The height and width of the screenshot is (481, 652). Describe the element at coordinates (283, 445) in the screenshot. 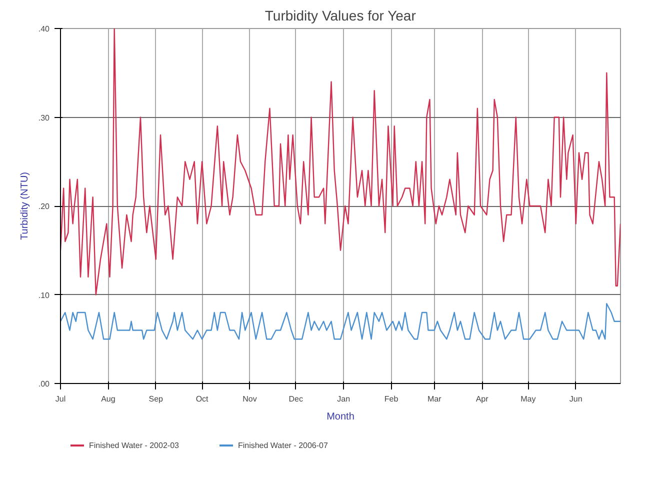

I see `legend-label: Finished Water - 2006-07` at that location.